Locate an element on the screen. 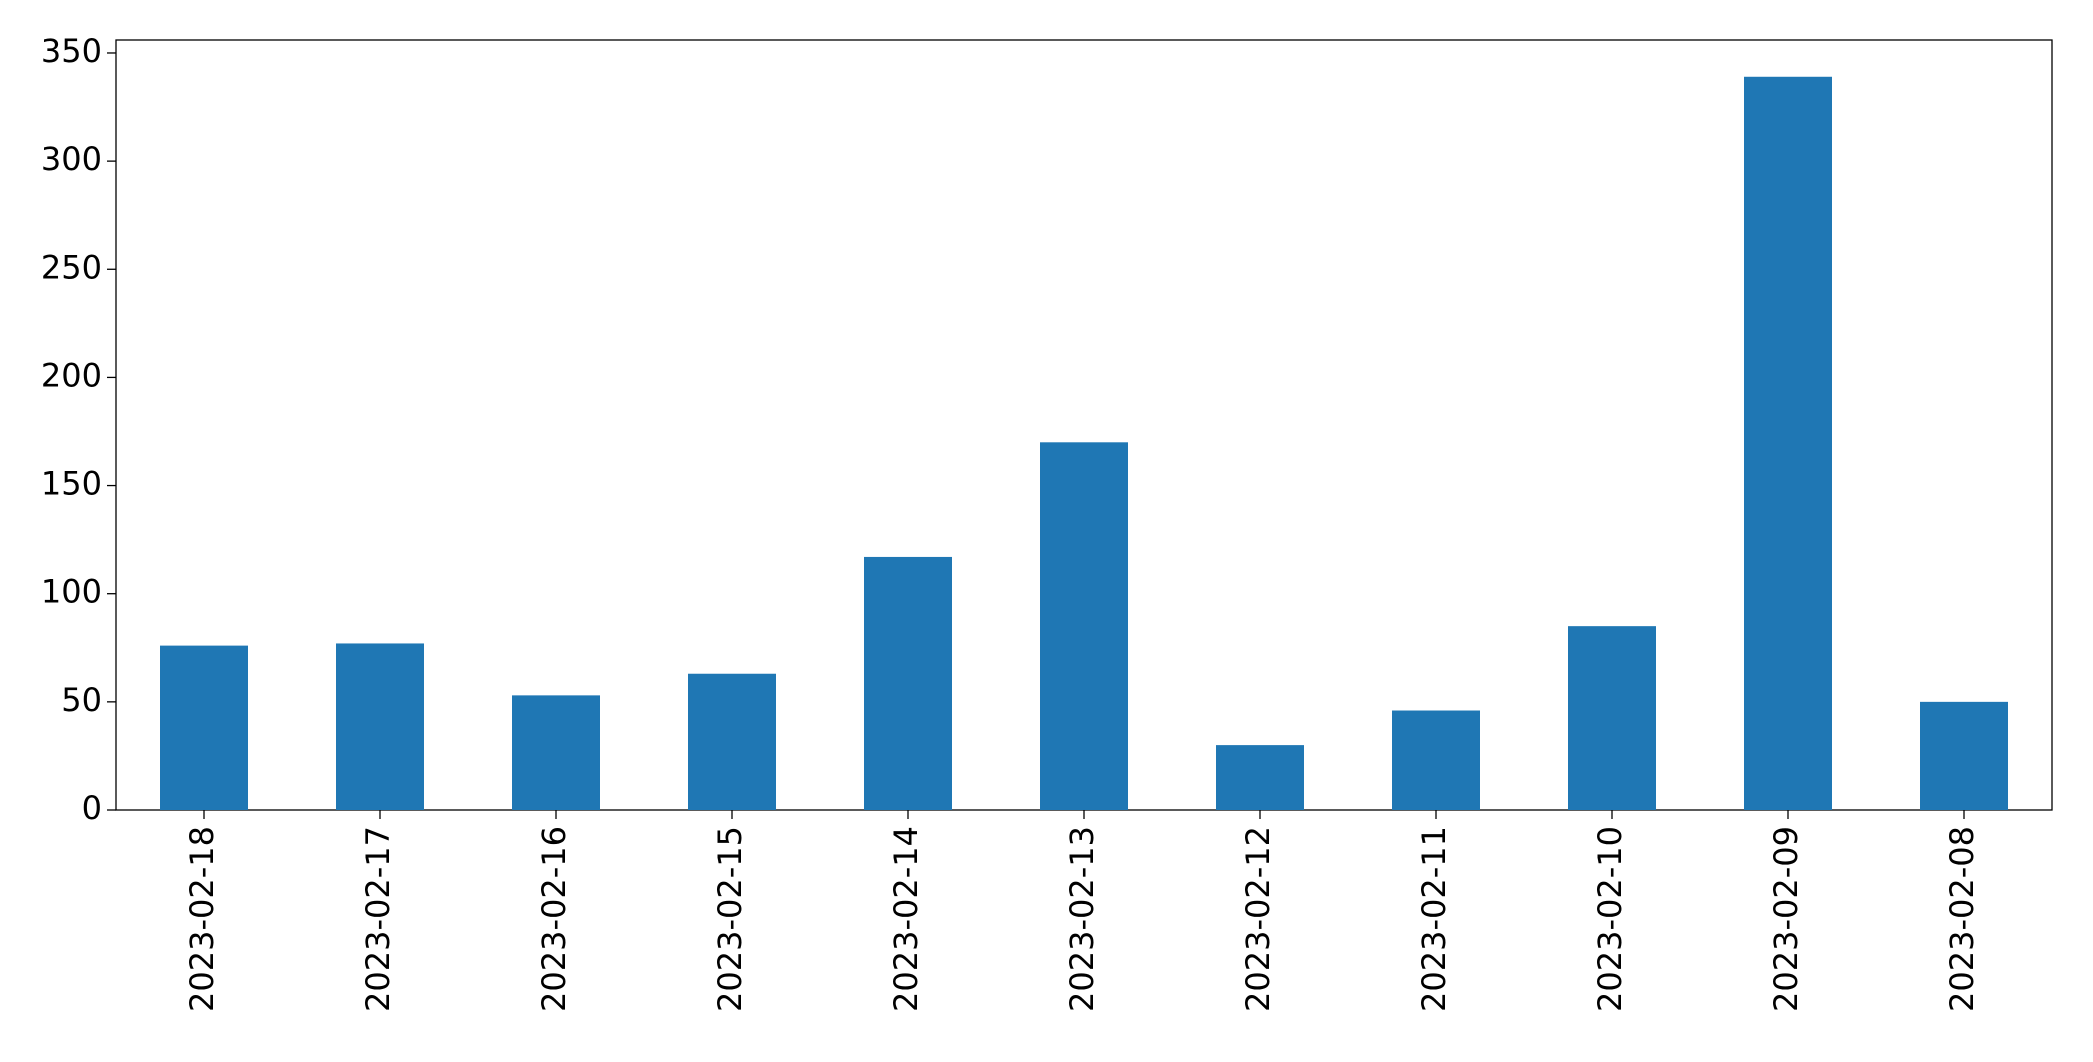 Image resolution: width=2093 pixels, height=1062 pixels. y-tick-label: 350 is located at coordinates (71, 51).